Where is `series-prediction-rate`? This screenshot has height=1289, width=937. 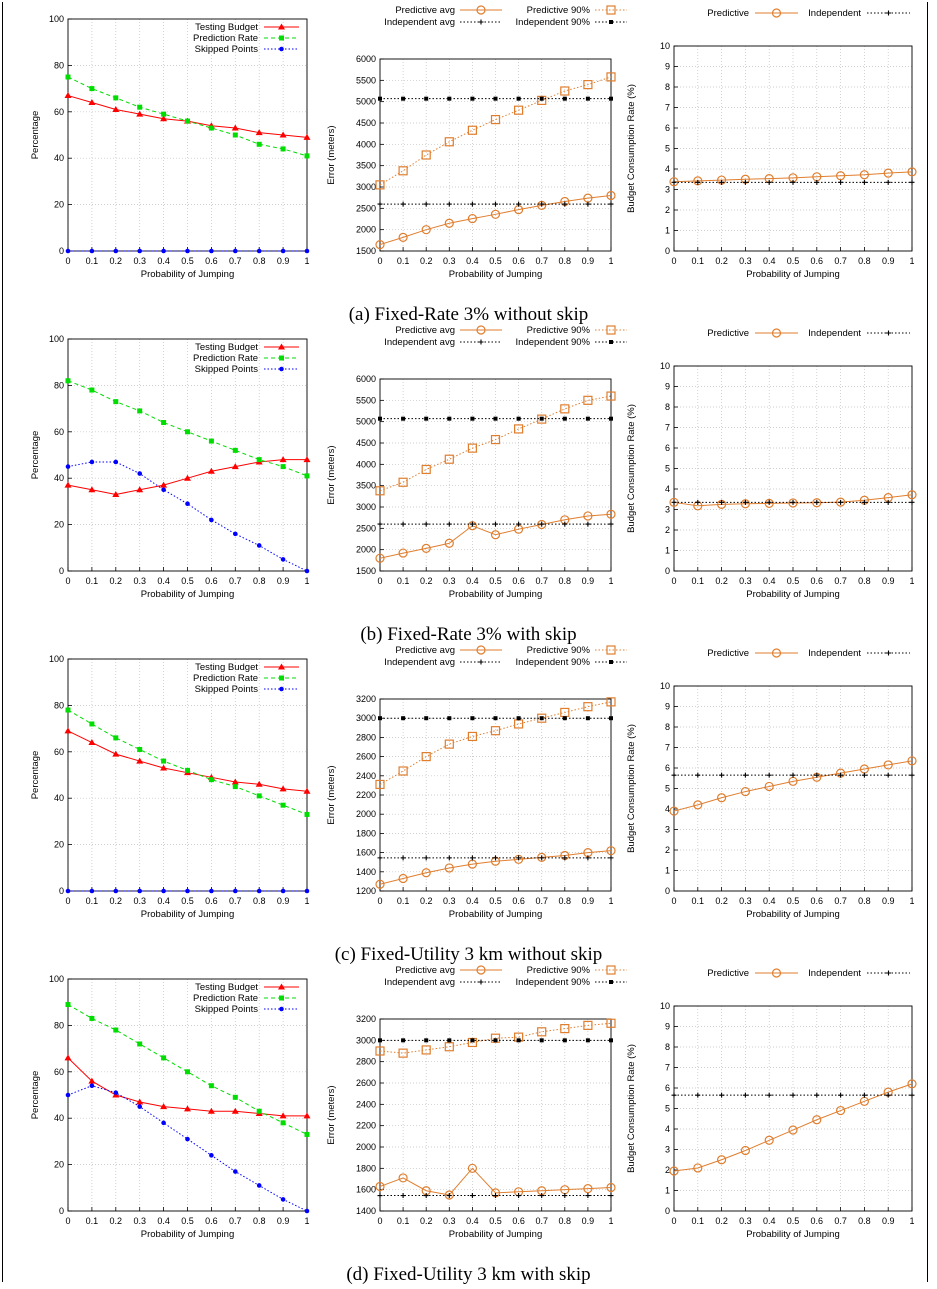
series-prediction-rate is located at coordinates (187, 762).